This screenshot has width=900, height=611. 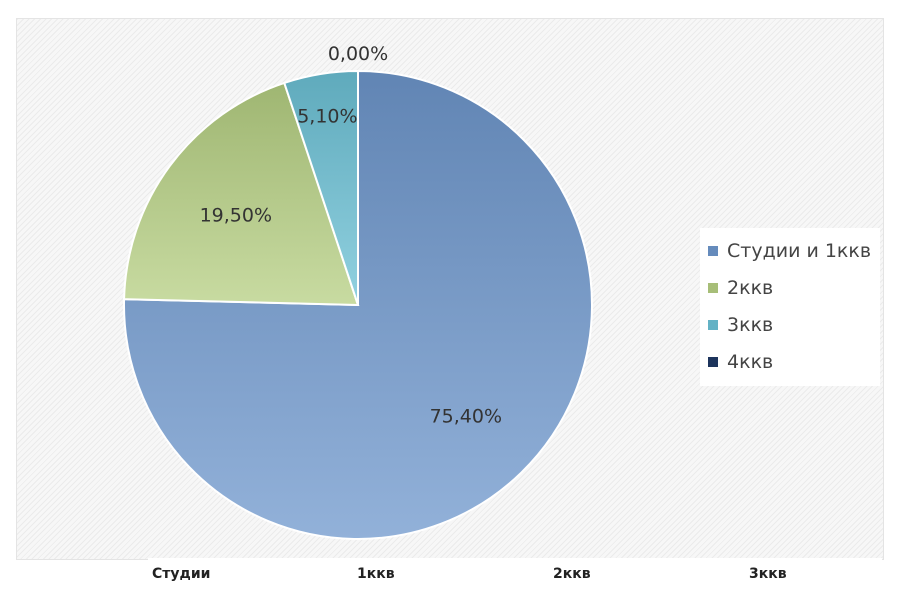 I want to click on axis-category-label: 3ккв, so click(x=768, y=574).